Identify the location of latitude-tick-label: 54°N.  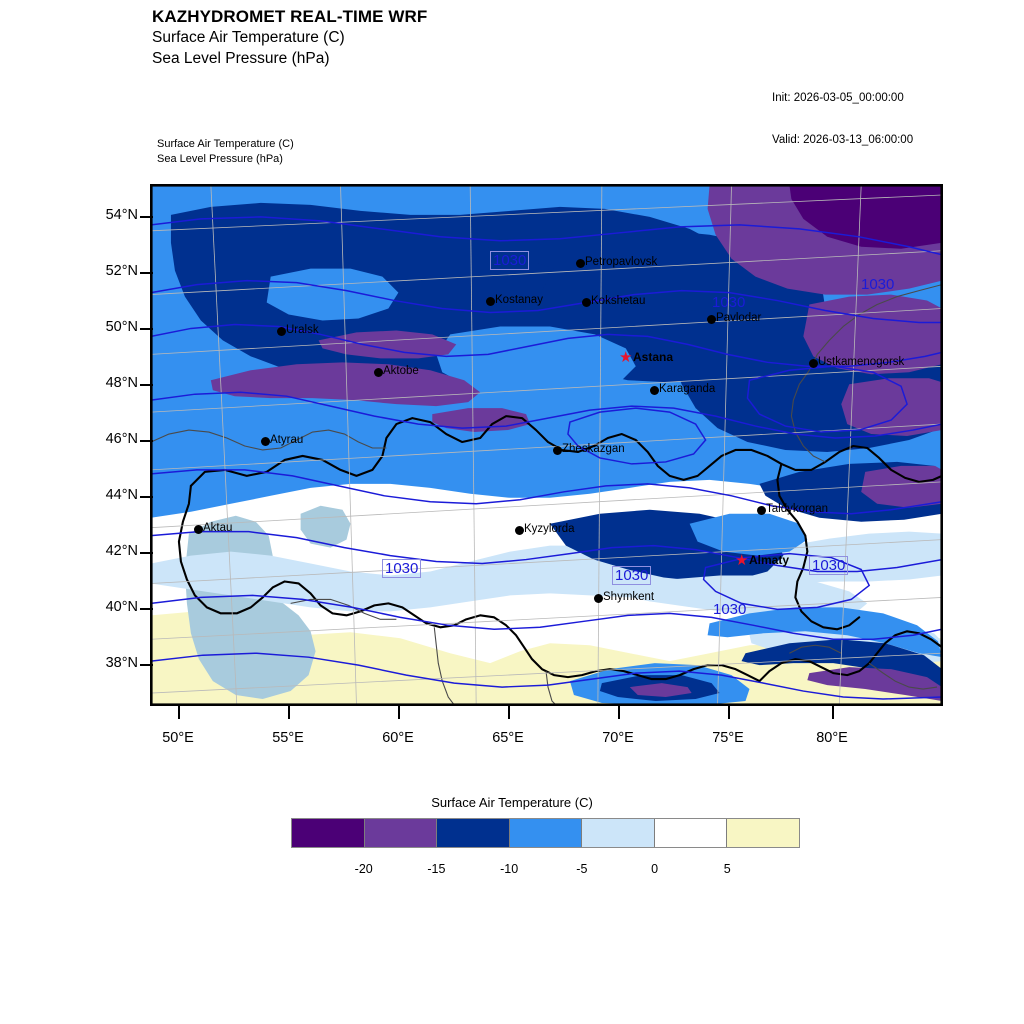
(121, 215).